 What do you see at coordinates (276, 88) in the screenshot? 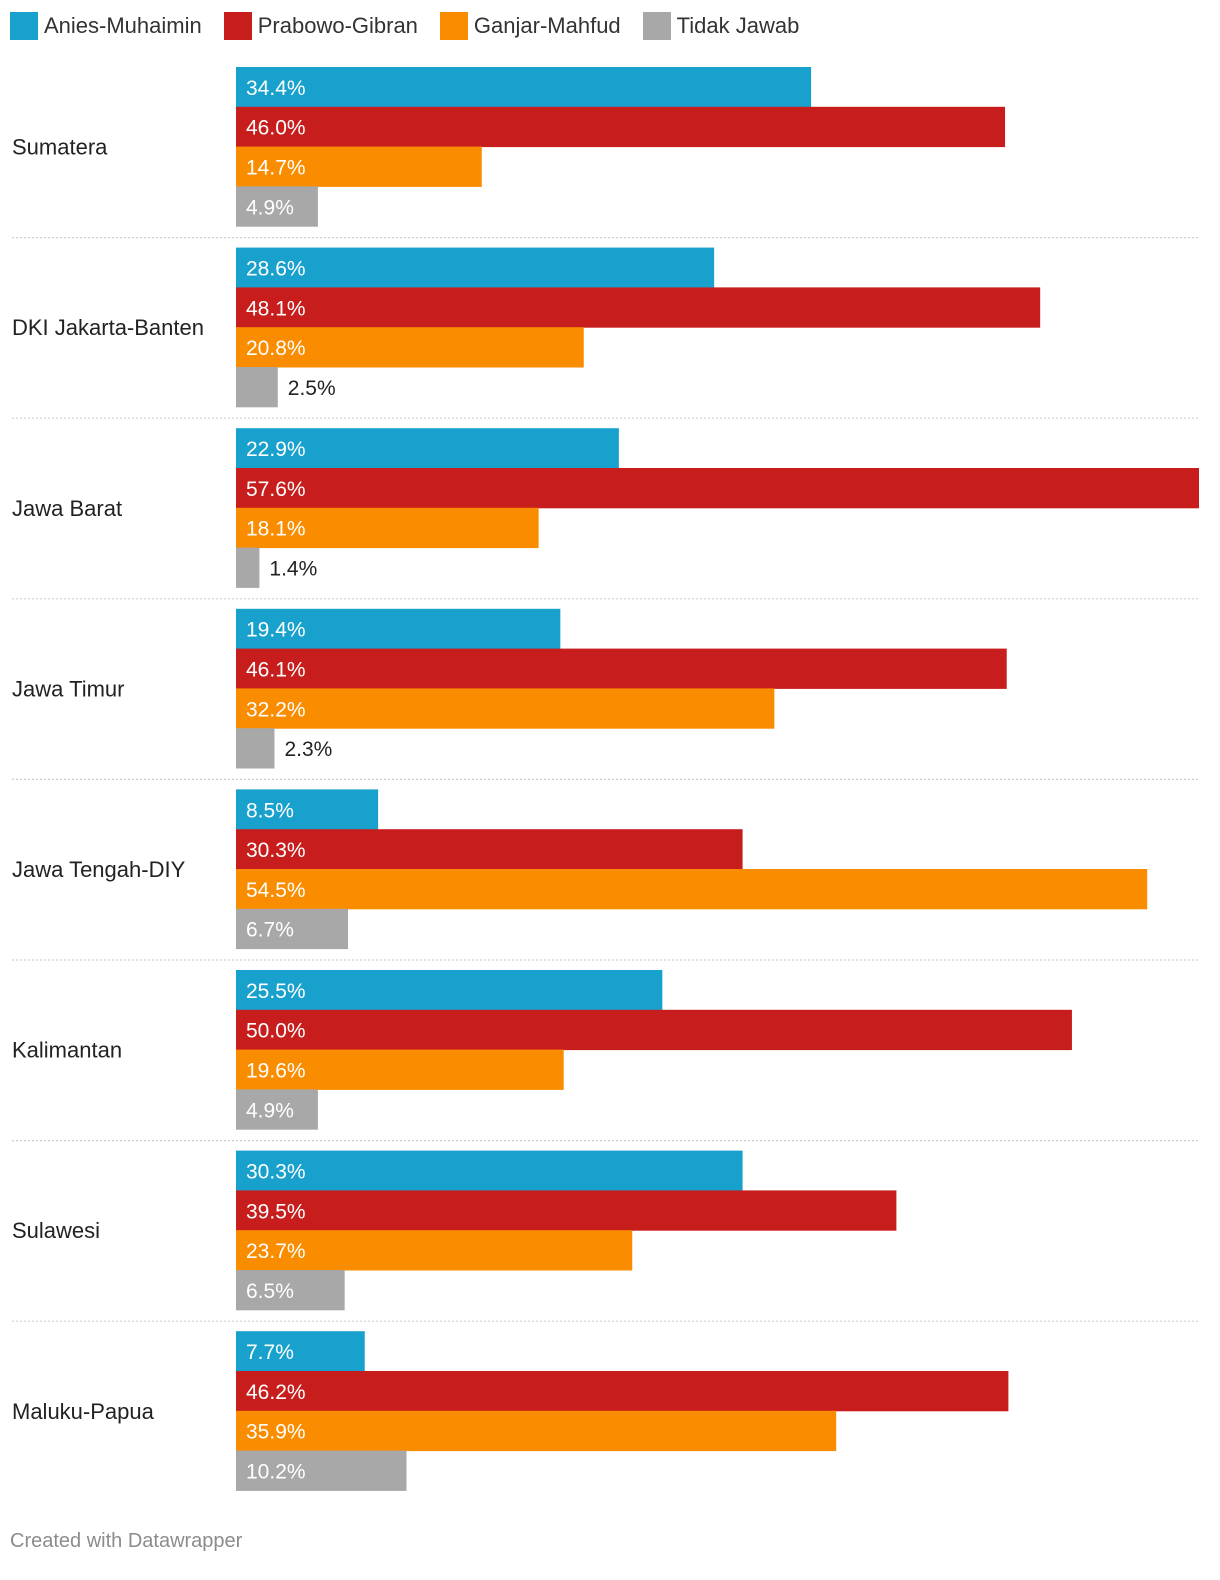
I see `bar-value-label: 34.4%` at bounding box center [276, 88].